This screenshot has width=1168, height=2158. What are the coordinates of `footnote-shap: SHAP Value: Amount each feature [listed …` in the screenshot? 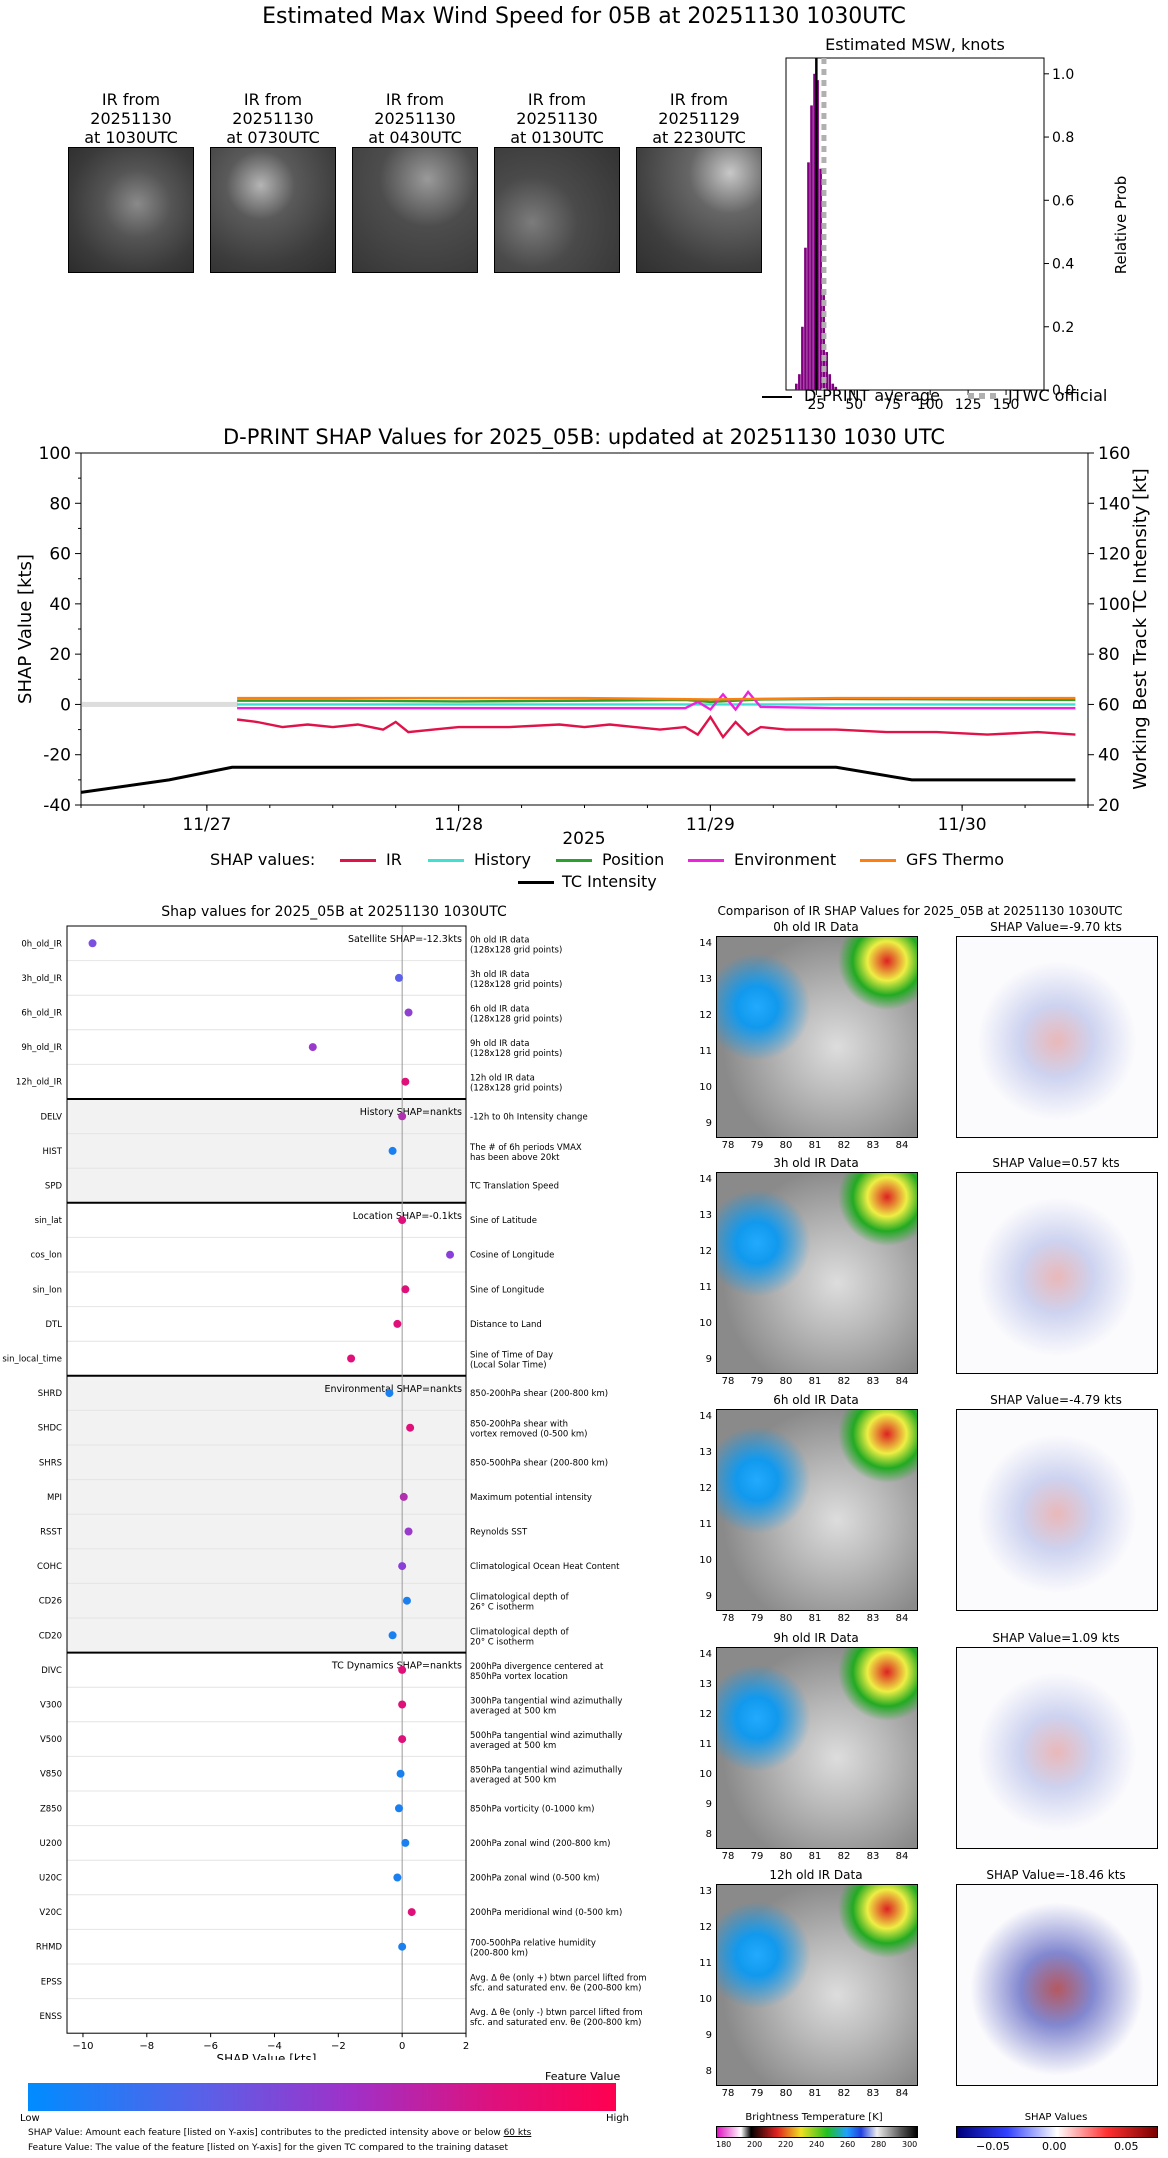 It's located at (280, 2133).